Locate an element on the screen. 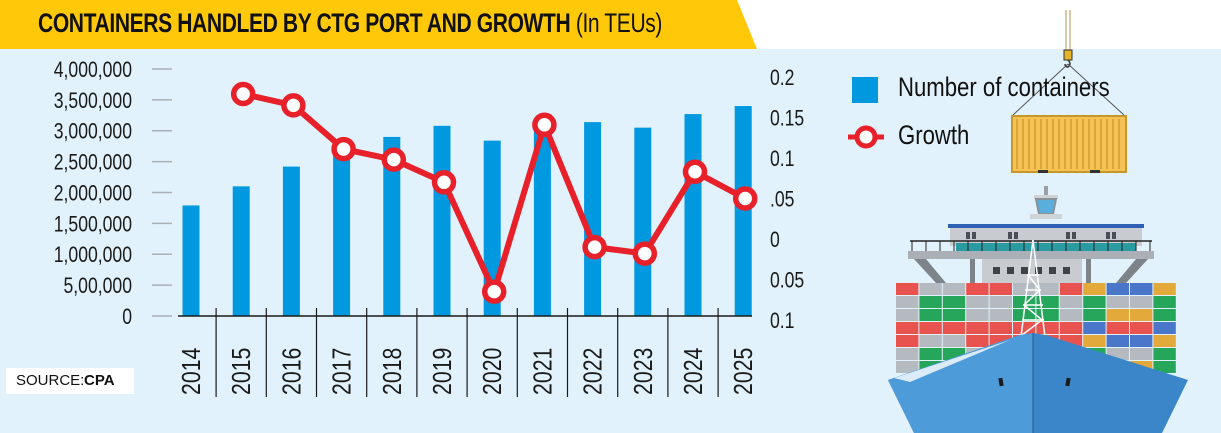 This screenshot has width=1221, height=433. x-axis-tick-label: 2016 is located at coordinates (292, 371).